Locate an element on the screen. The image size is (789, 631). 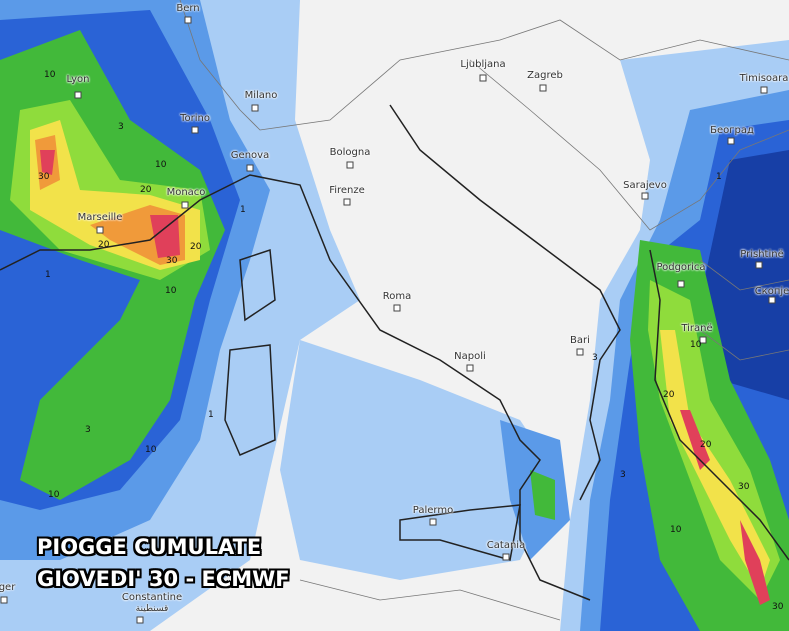
rain-orange-west is located at coordinates (110, 200).